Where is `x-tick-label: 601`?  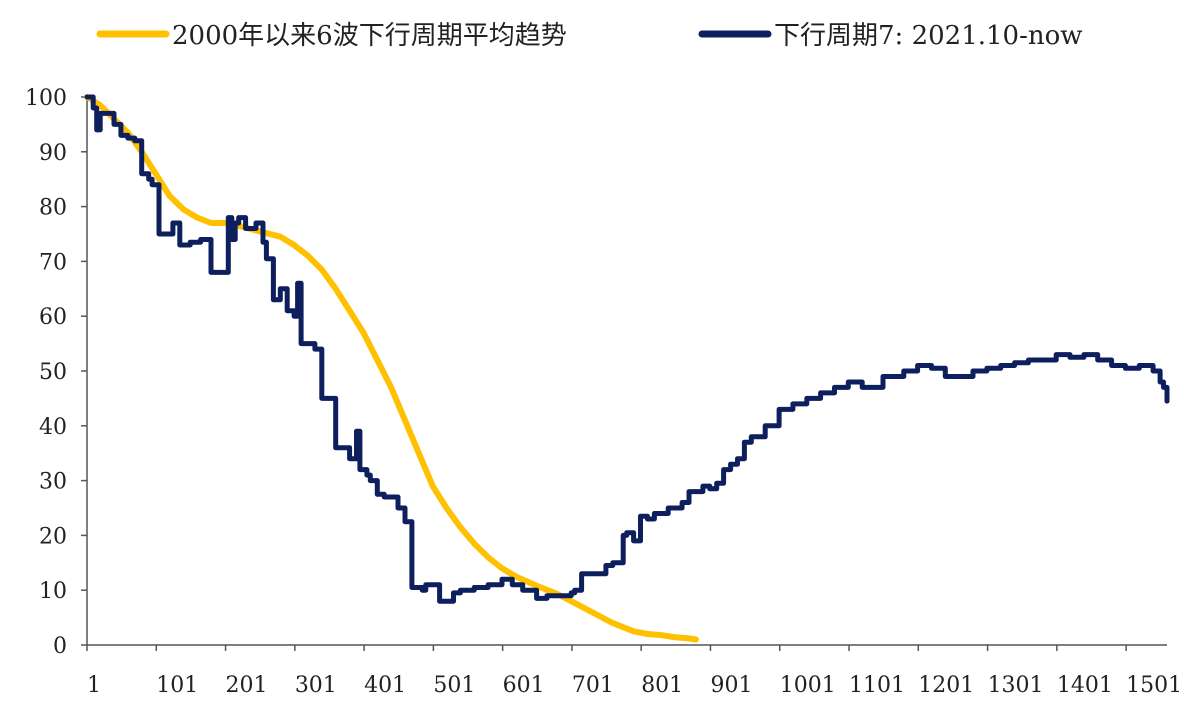
x-tick-label: 601 is located at coordinates (524, 685).